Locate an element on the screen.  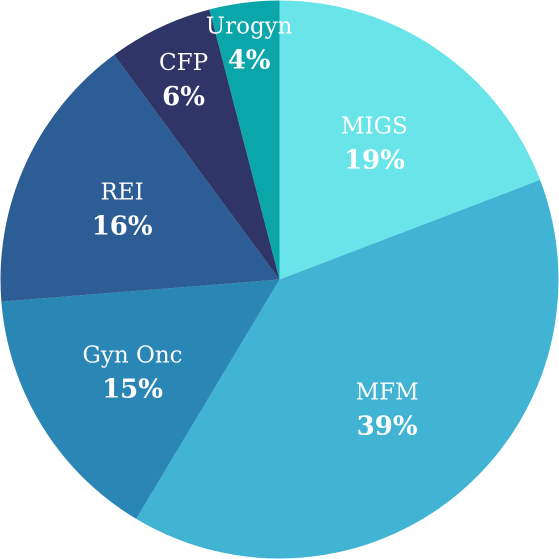
slice-label-name: CFP is located at coordinates (183, 63).